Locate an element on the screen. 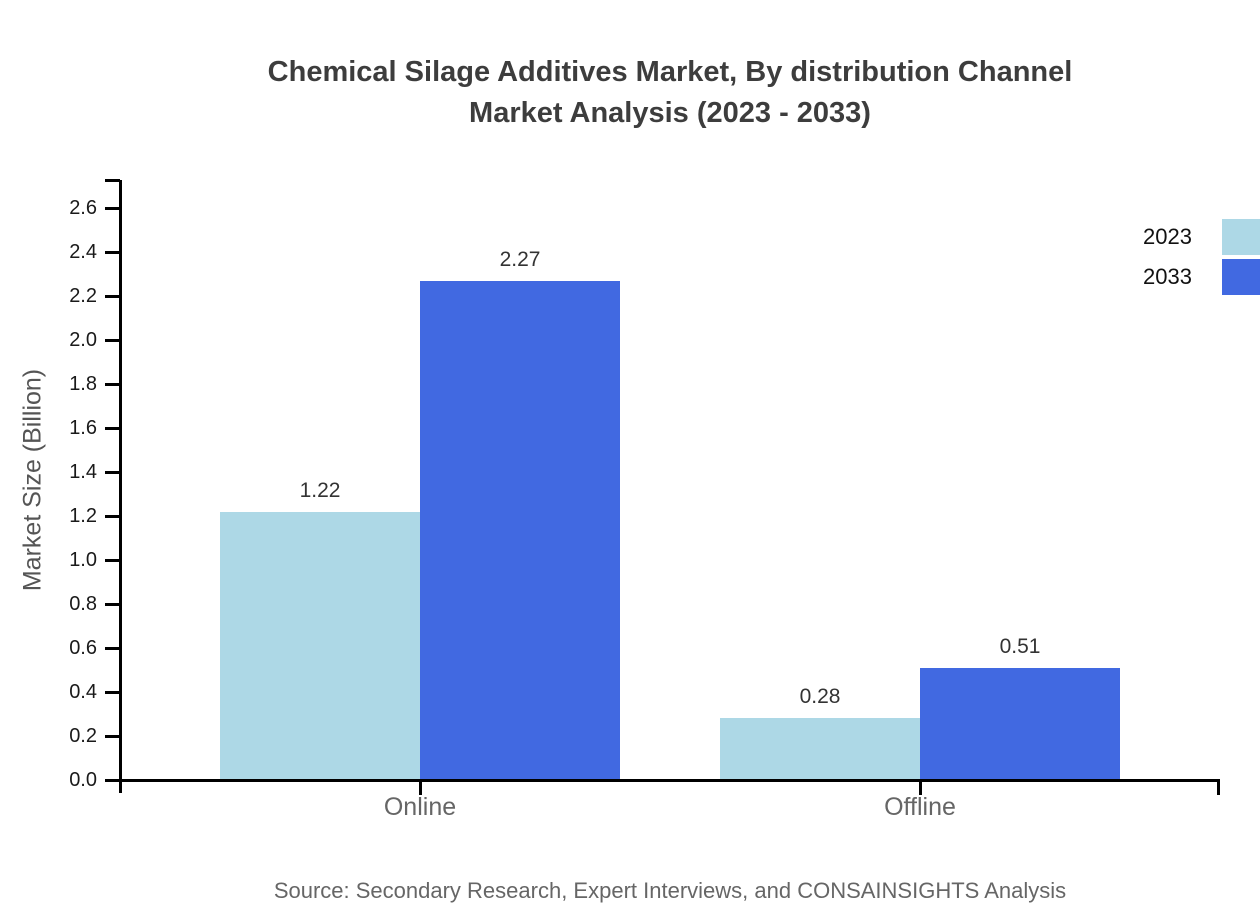 The width and height of the screenshot is (1260, 920). bar-2023-online is located at coordinates (320, 645).